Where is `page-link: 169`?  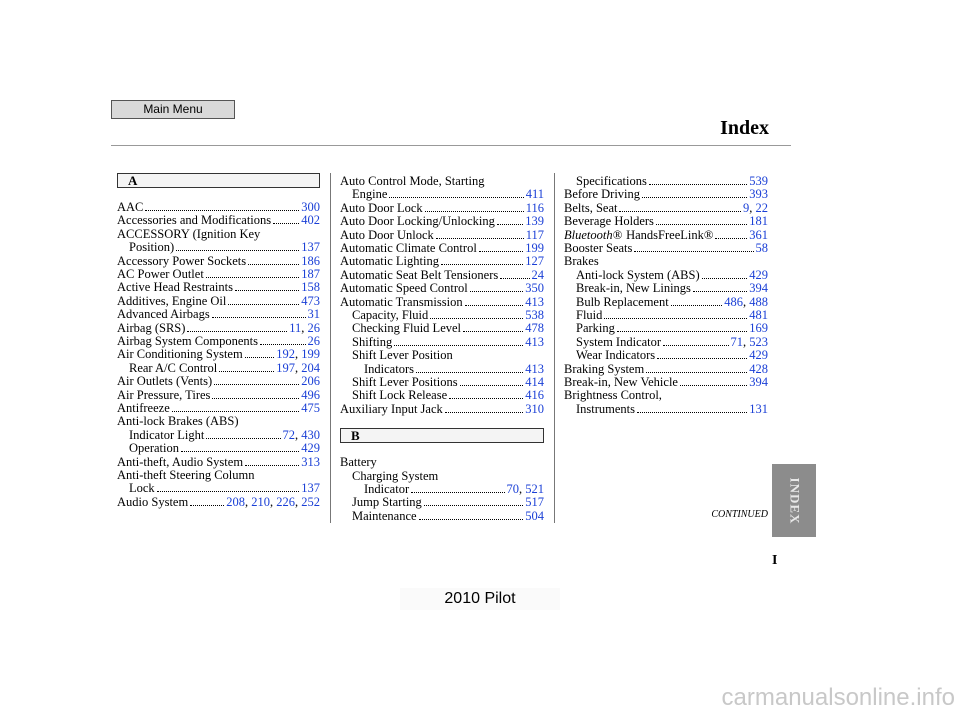
page-link: 169 is located at coordinates (758, 328).